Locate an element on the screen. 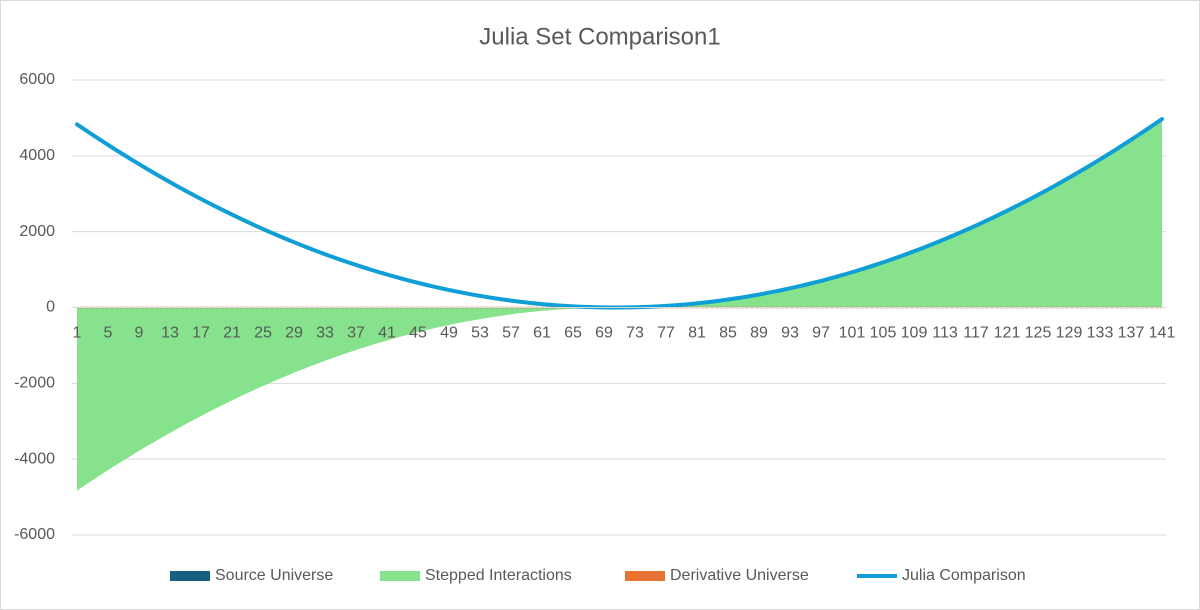 This screenshot has height=610, width=1200. y-tick-label: 4000 is located at coordinates (37, 155).